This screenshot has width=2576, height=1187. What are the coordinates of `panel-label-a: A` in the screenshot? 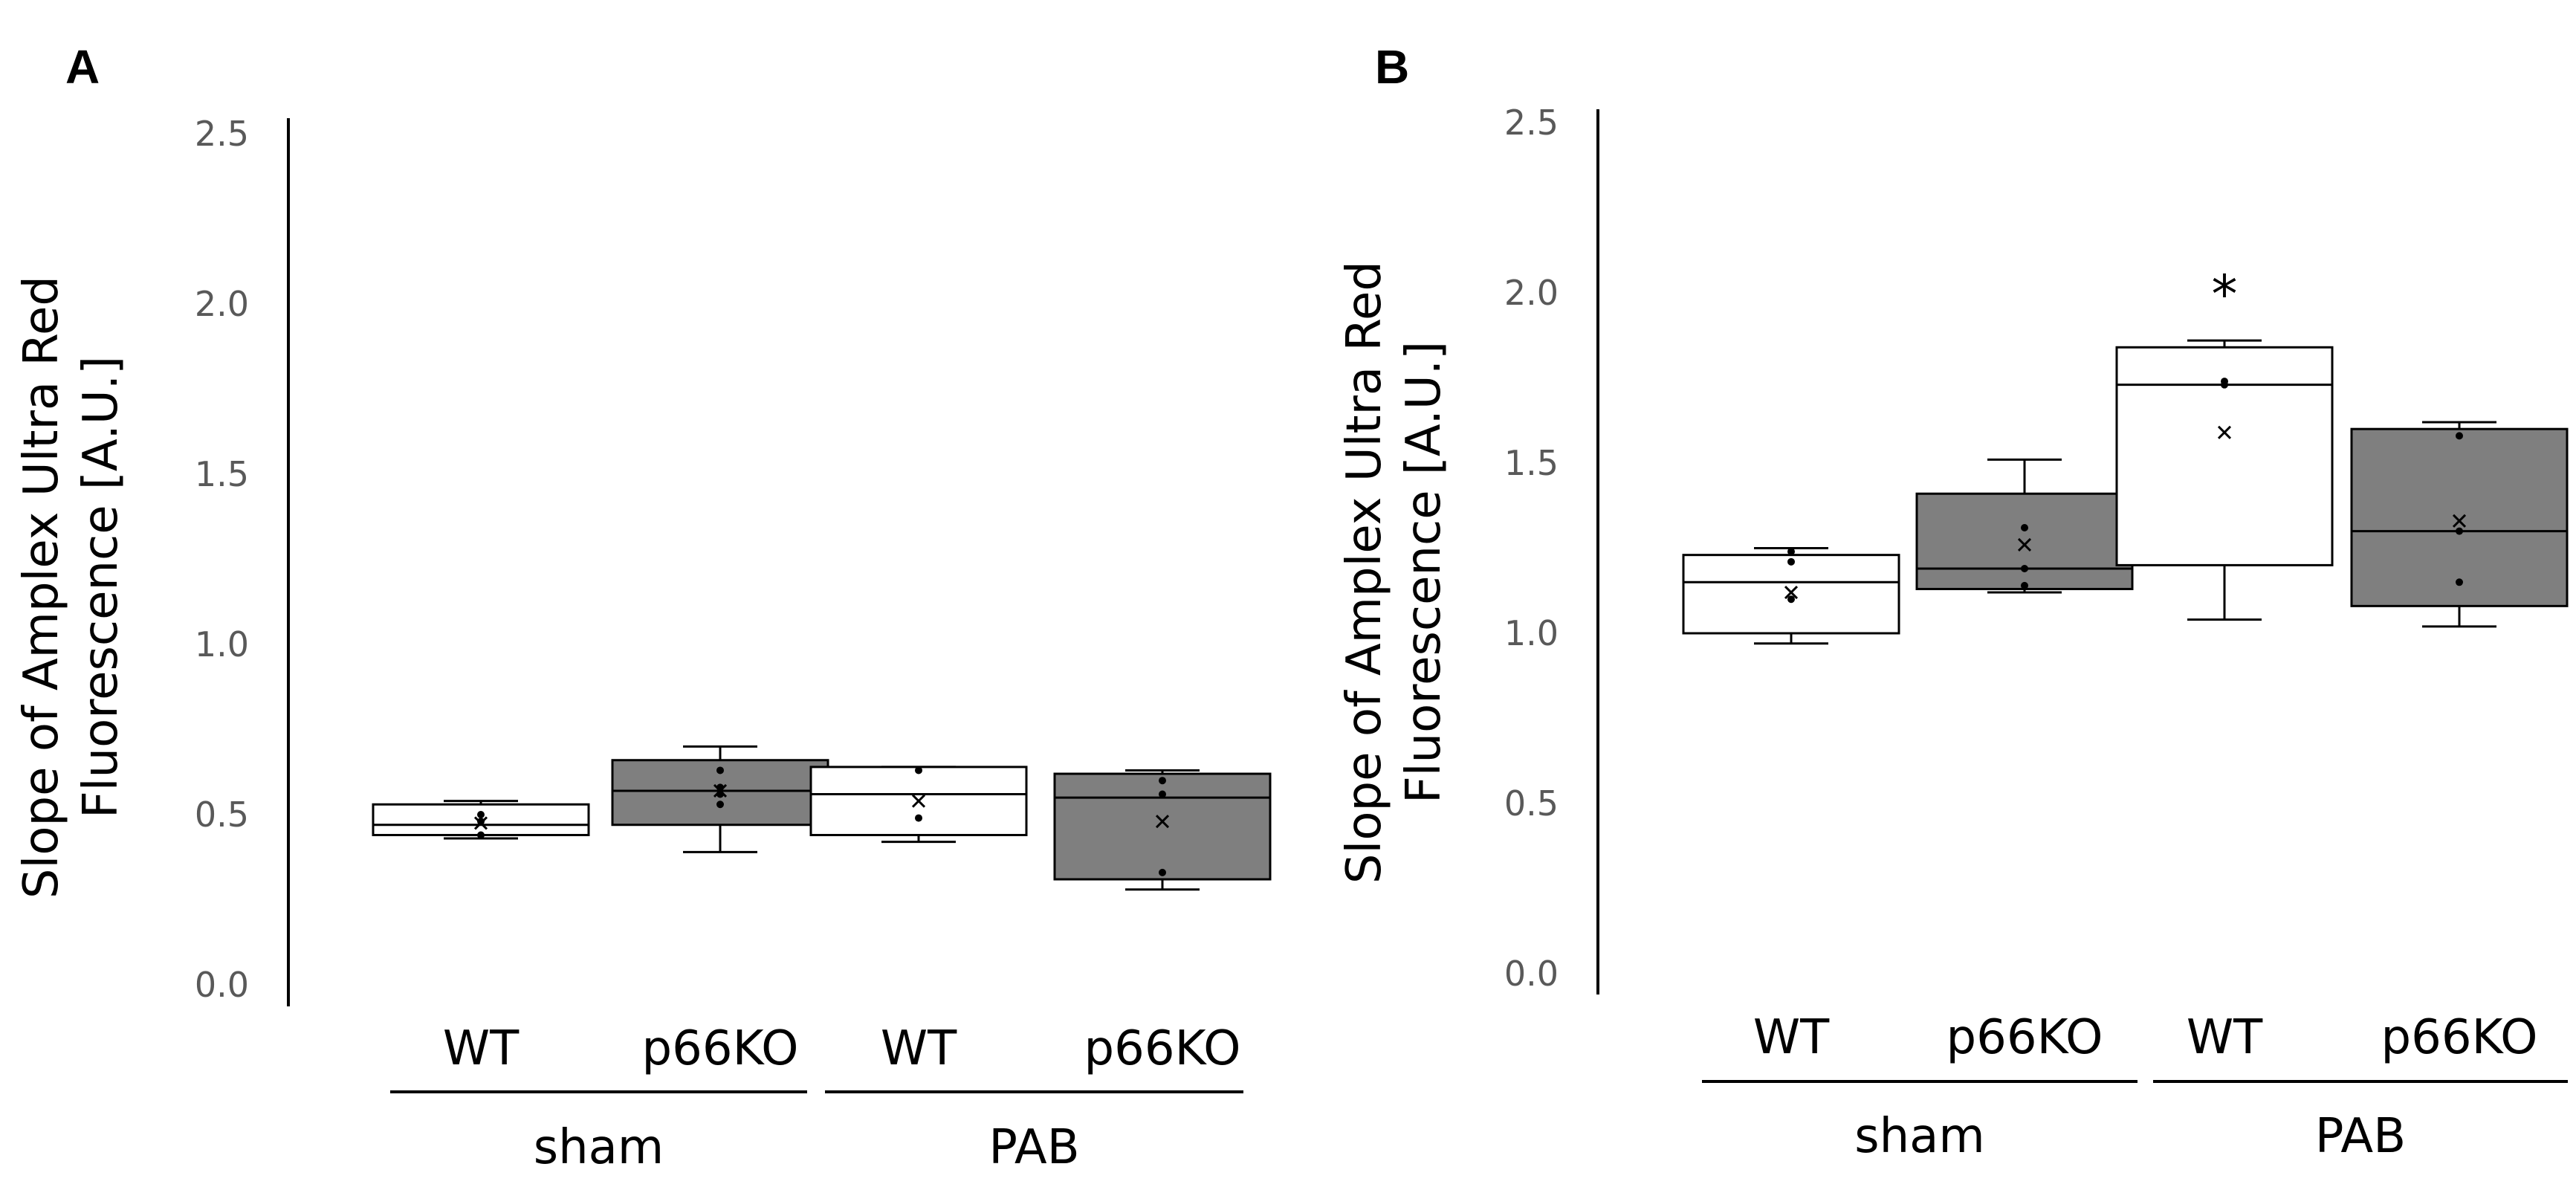 It's located at (82, 67).